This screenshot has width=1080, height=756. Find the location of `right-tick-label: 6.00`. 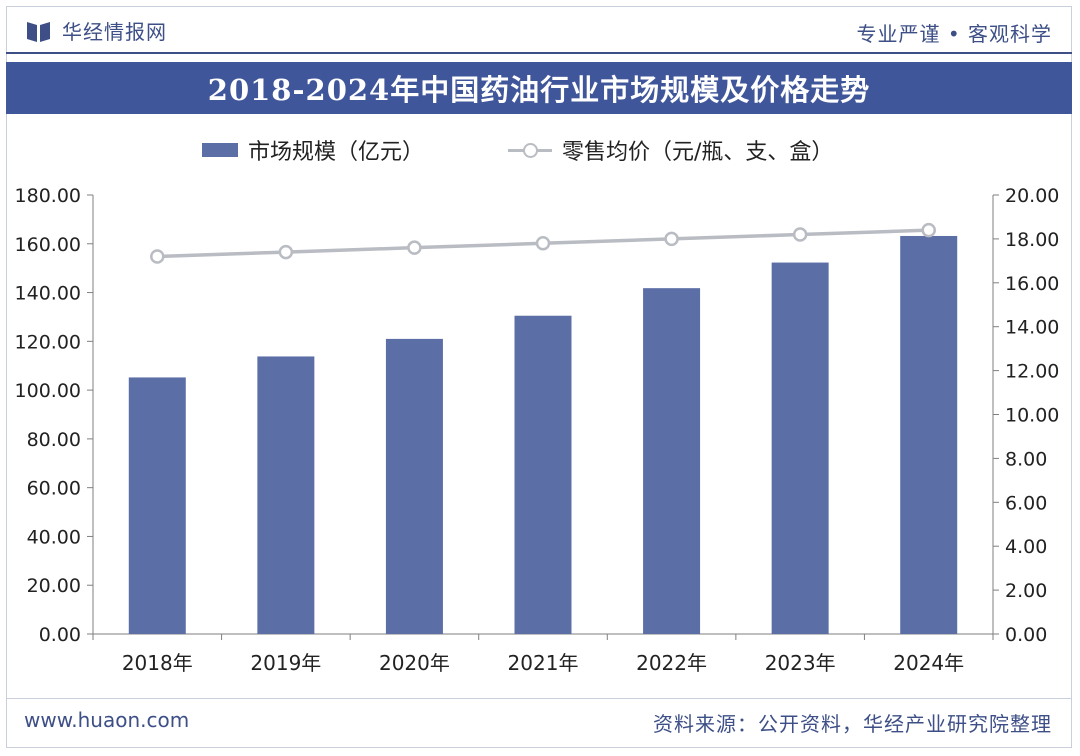

right-tick-label: 6.00 is located at coordinates (1026, 503).